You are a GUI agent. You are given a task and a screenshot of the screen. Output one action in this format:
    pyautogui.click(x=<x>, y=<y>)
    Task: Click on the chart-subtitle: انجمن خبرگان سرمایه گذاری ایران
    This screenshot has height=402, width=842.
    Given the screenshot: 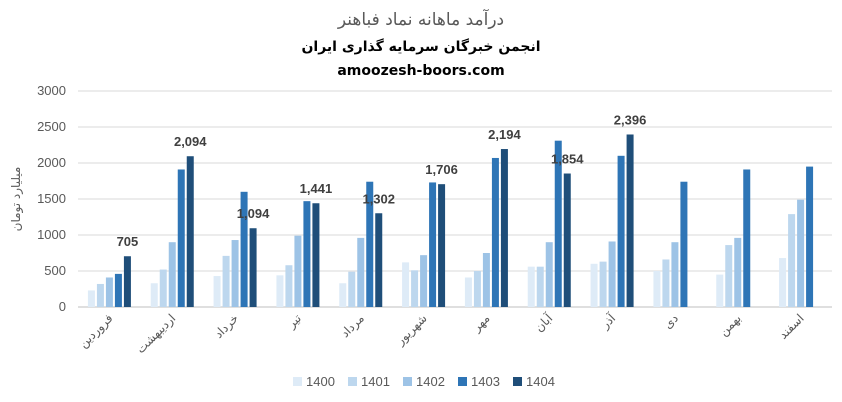 What is the action you would take?
    pyautogui.click(x=420, y=46)
    